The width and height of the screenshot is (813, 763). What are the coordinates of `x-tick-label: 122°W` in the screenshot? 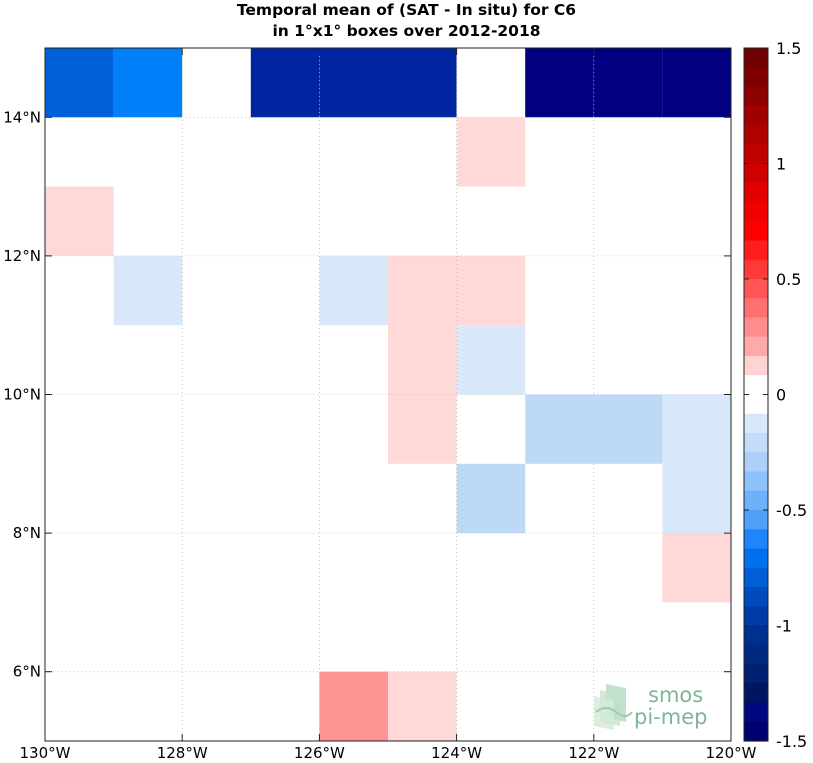 It's located at (593, 753).